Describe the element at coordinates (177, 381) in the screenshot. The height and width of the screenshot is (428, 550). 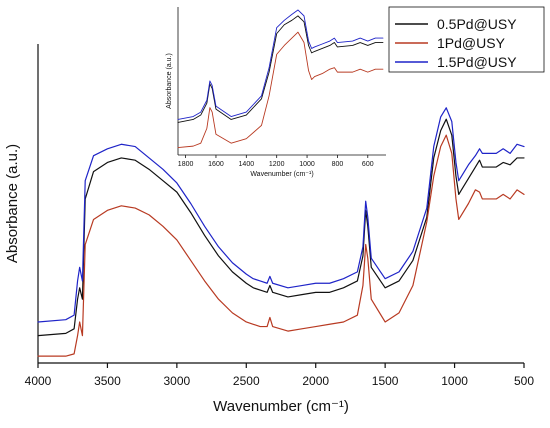
I see `main-x-tick-label: 3000` at that location.